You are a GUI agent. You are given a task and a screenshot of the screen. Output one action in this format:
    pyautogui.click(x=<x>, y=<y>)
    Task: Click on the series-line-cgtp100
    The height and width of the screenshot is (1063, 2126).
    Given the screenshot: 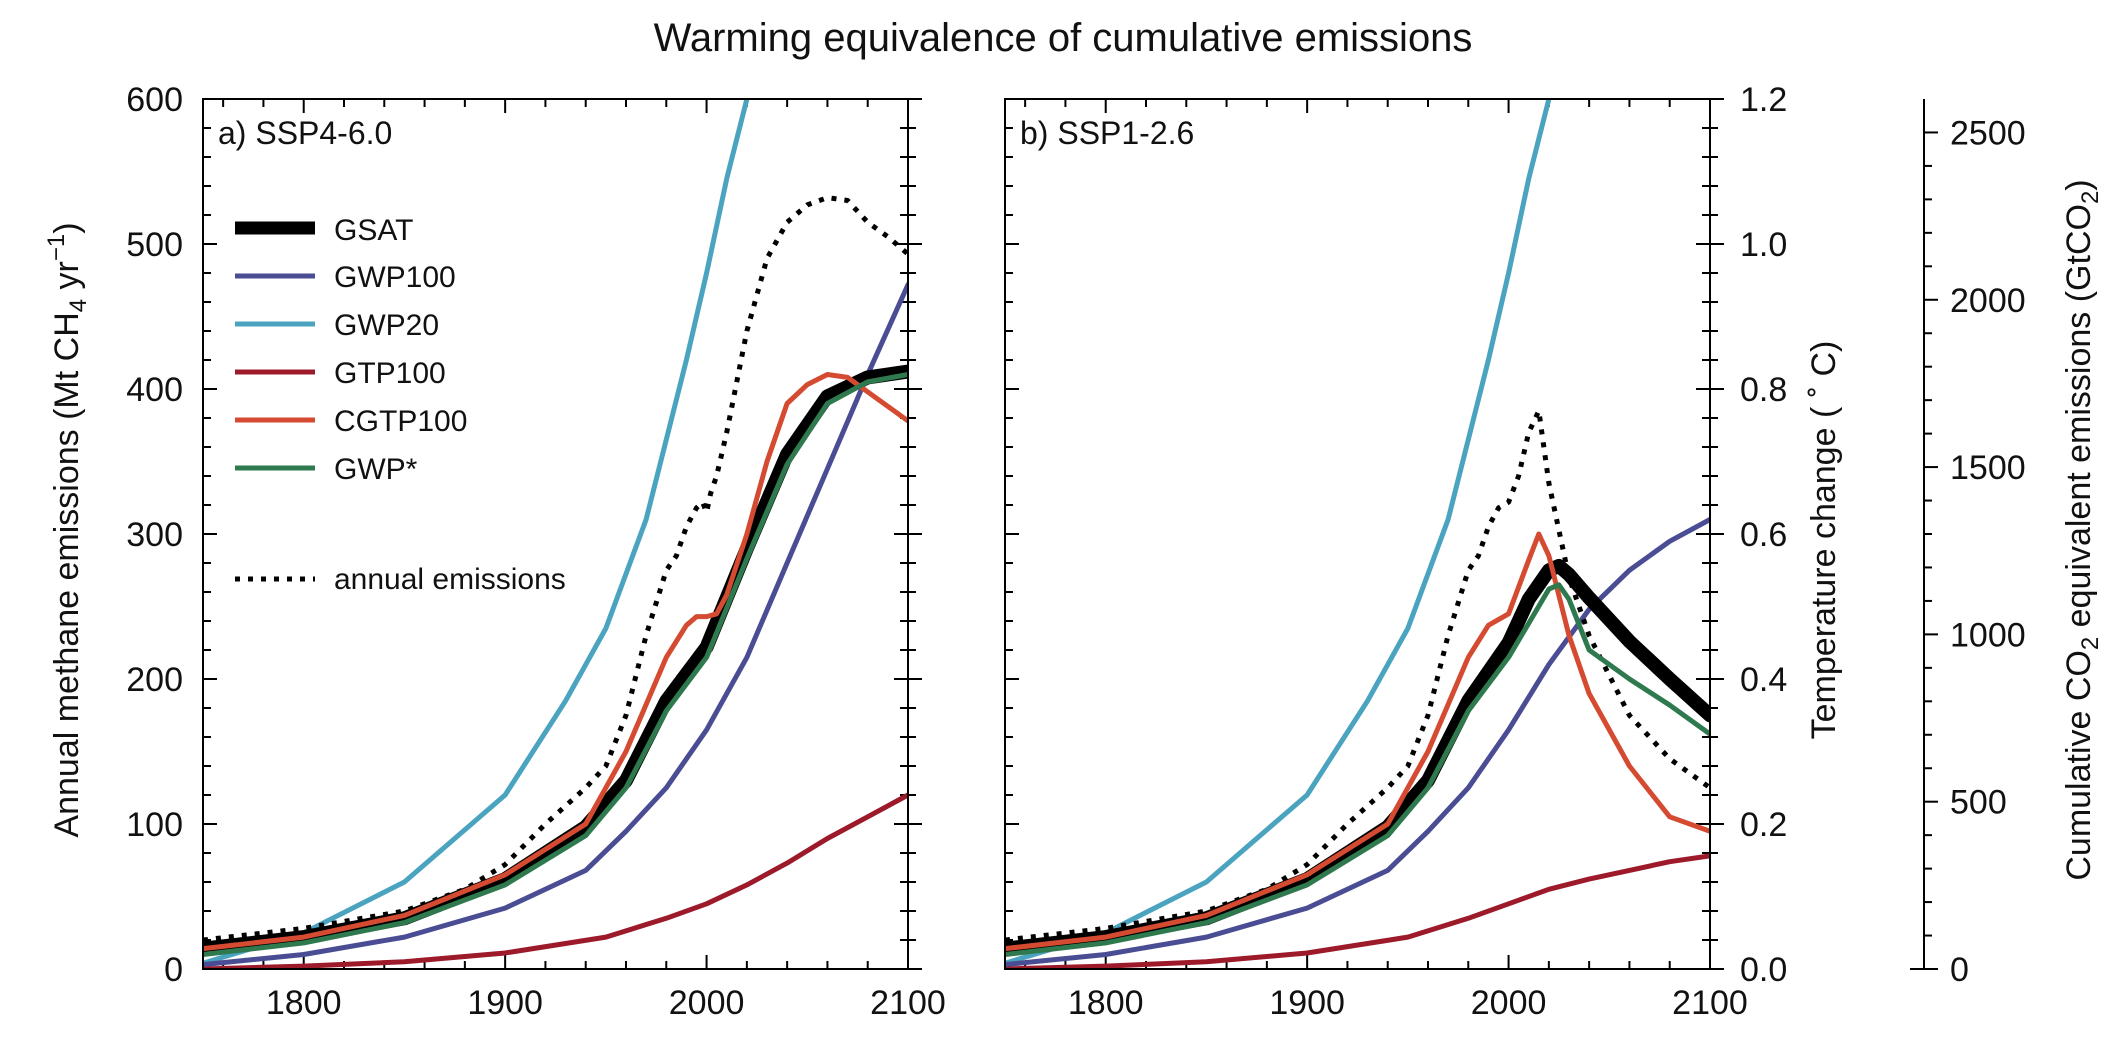 What is the action you would take?
    pyautogui.click(x=1357, y=741)
    